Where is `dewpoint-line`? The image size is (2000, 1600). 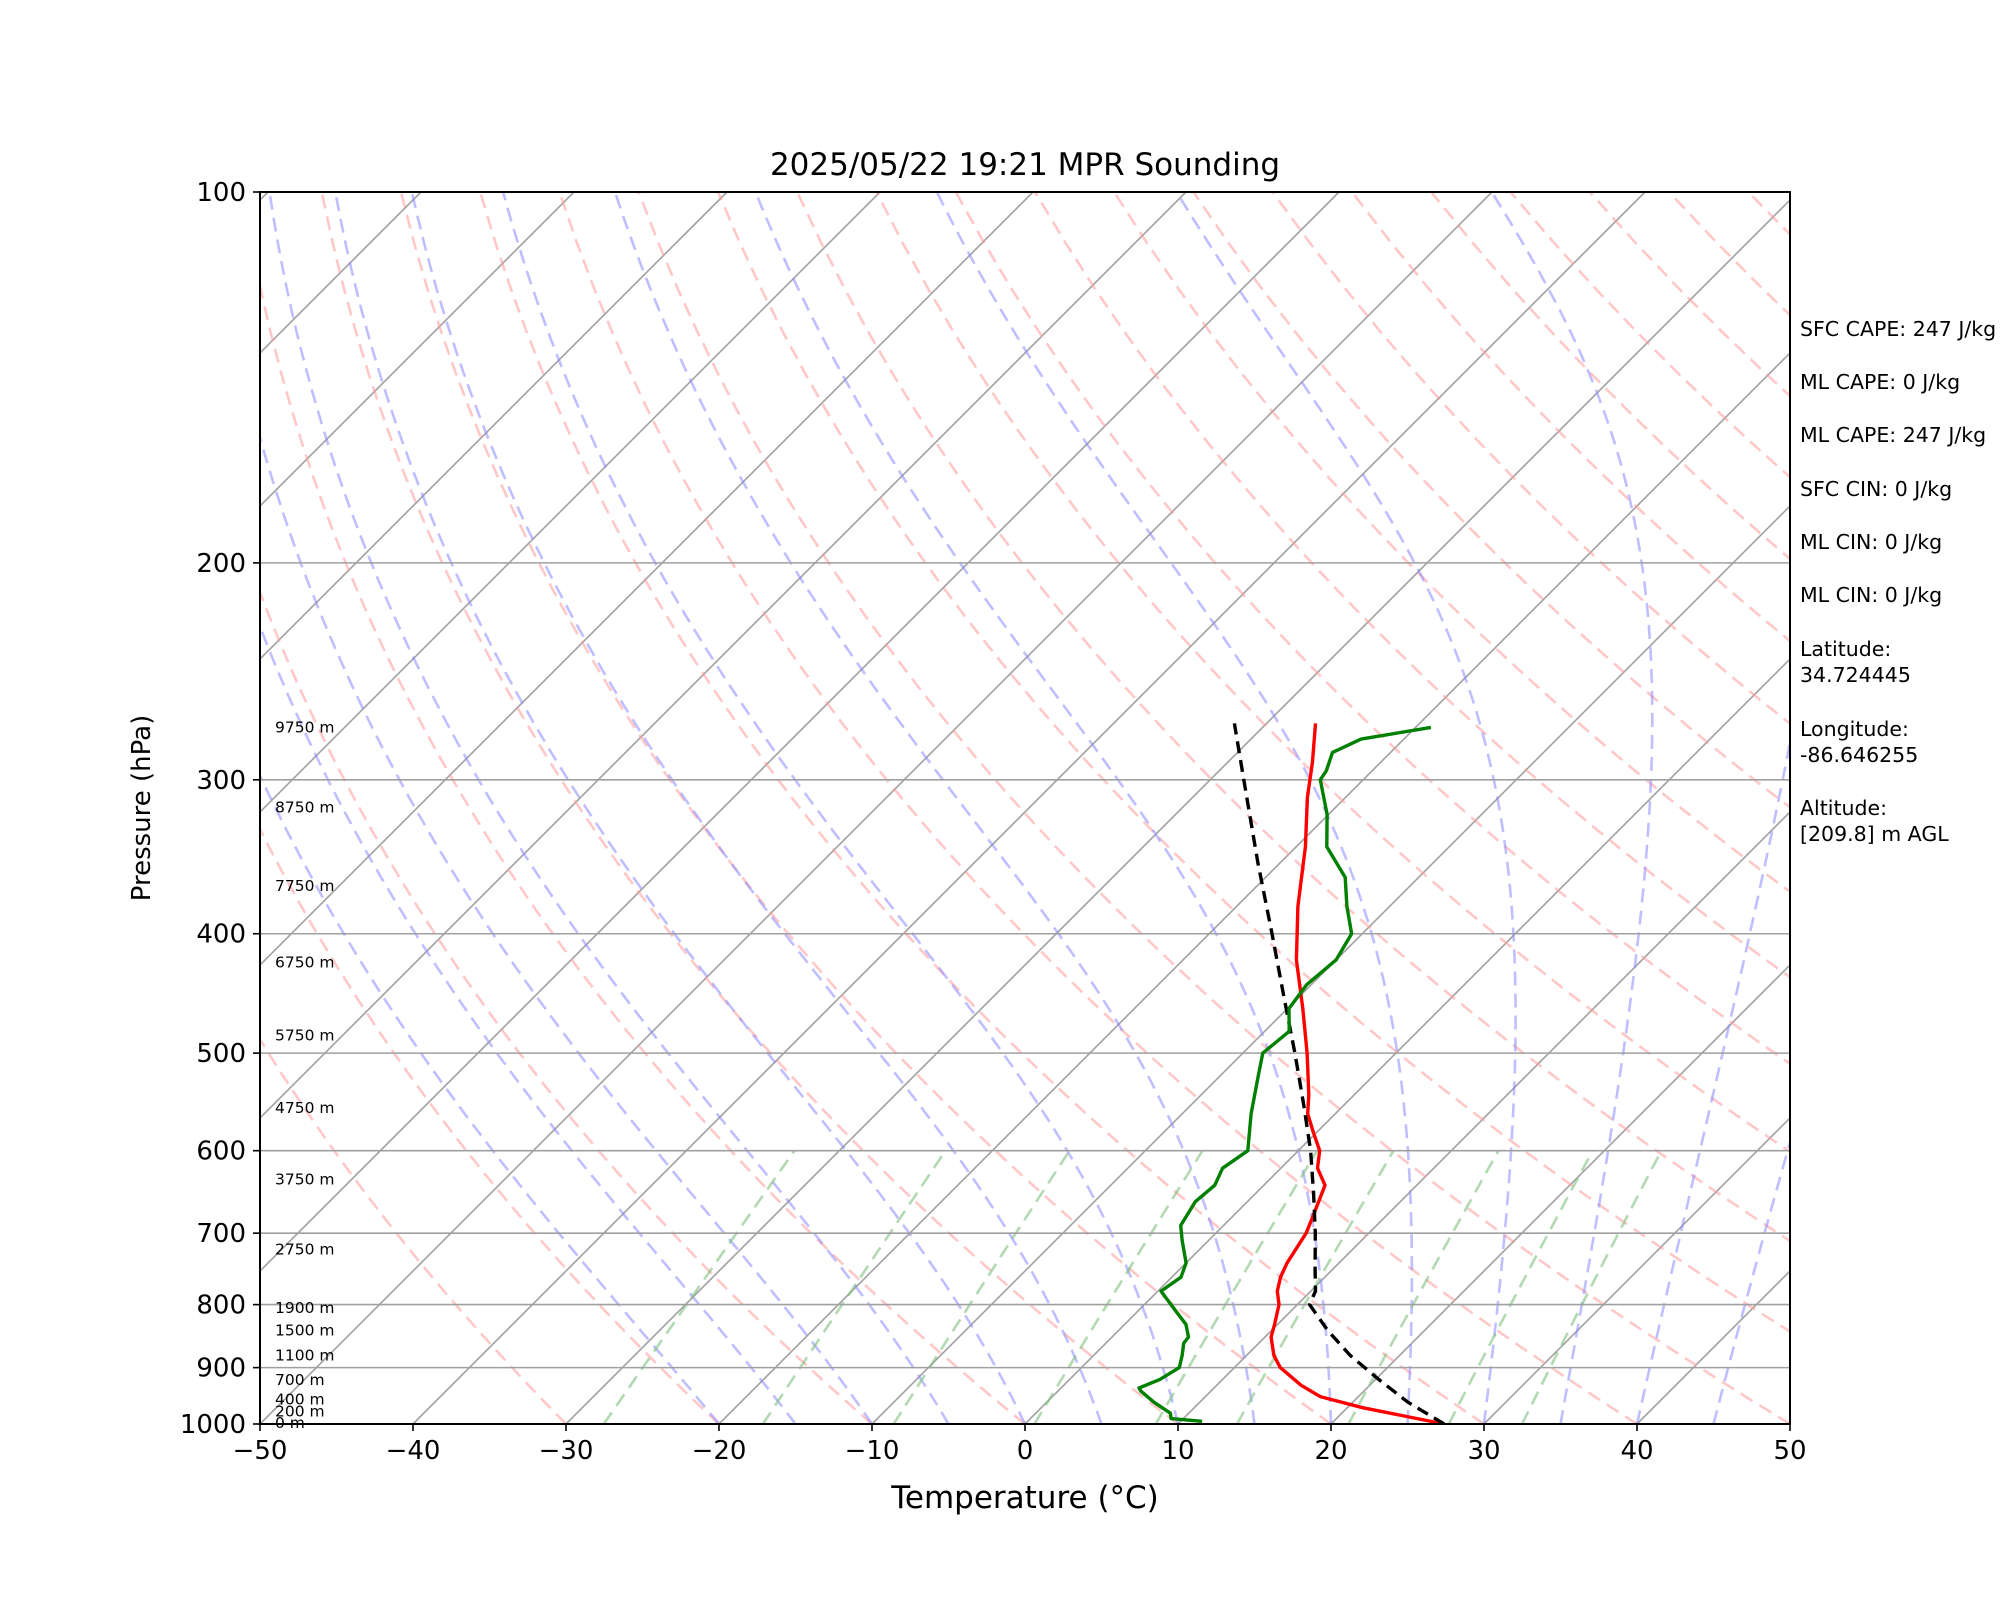
dewpoint-line is located at coordinates (1284, 1074).